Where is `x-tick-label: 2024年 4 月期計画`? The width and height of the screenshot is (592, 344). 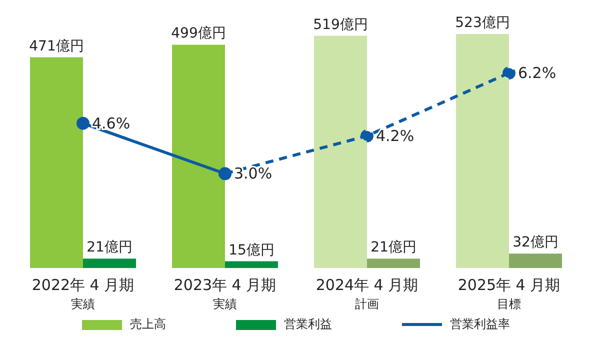 x-tick-label: 2024年 4 月期計画 is located at coordinates (367, 293).